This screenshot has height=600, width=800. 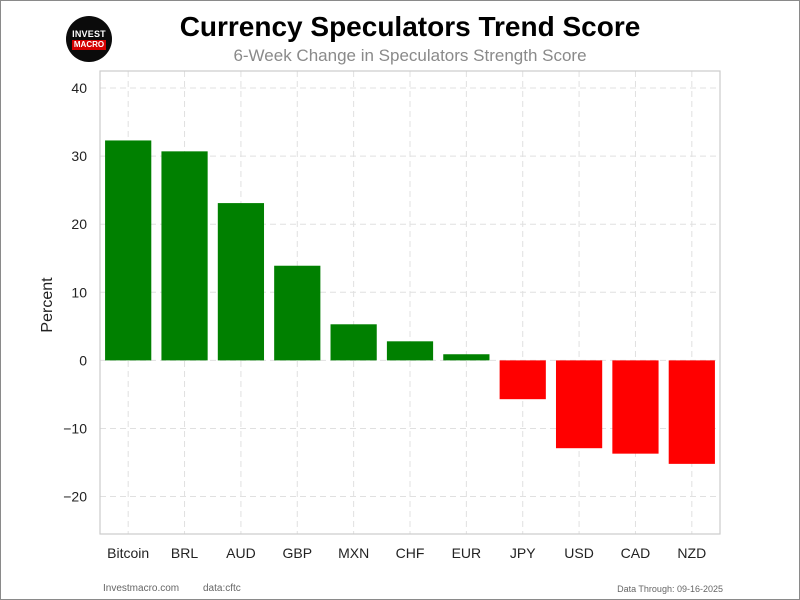 What do you see at coordinates (47, 305) in the screenshot?
I see `y-axis-label: Percent` at bounding box center [47, 305].